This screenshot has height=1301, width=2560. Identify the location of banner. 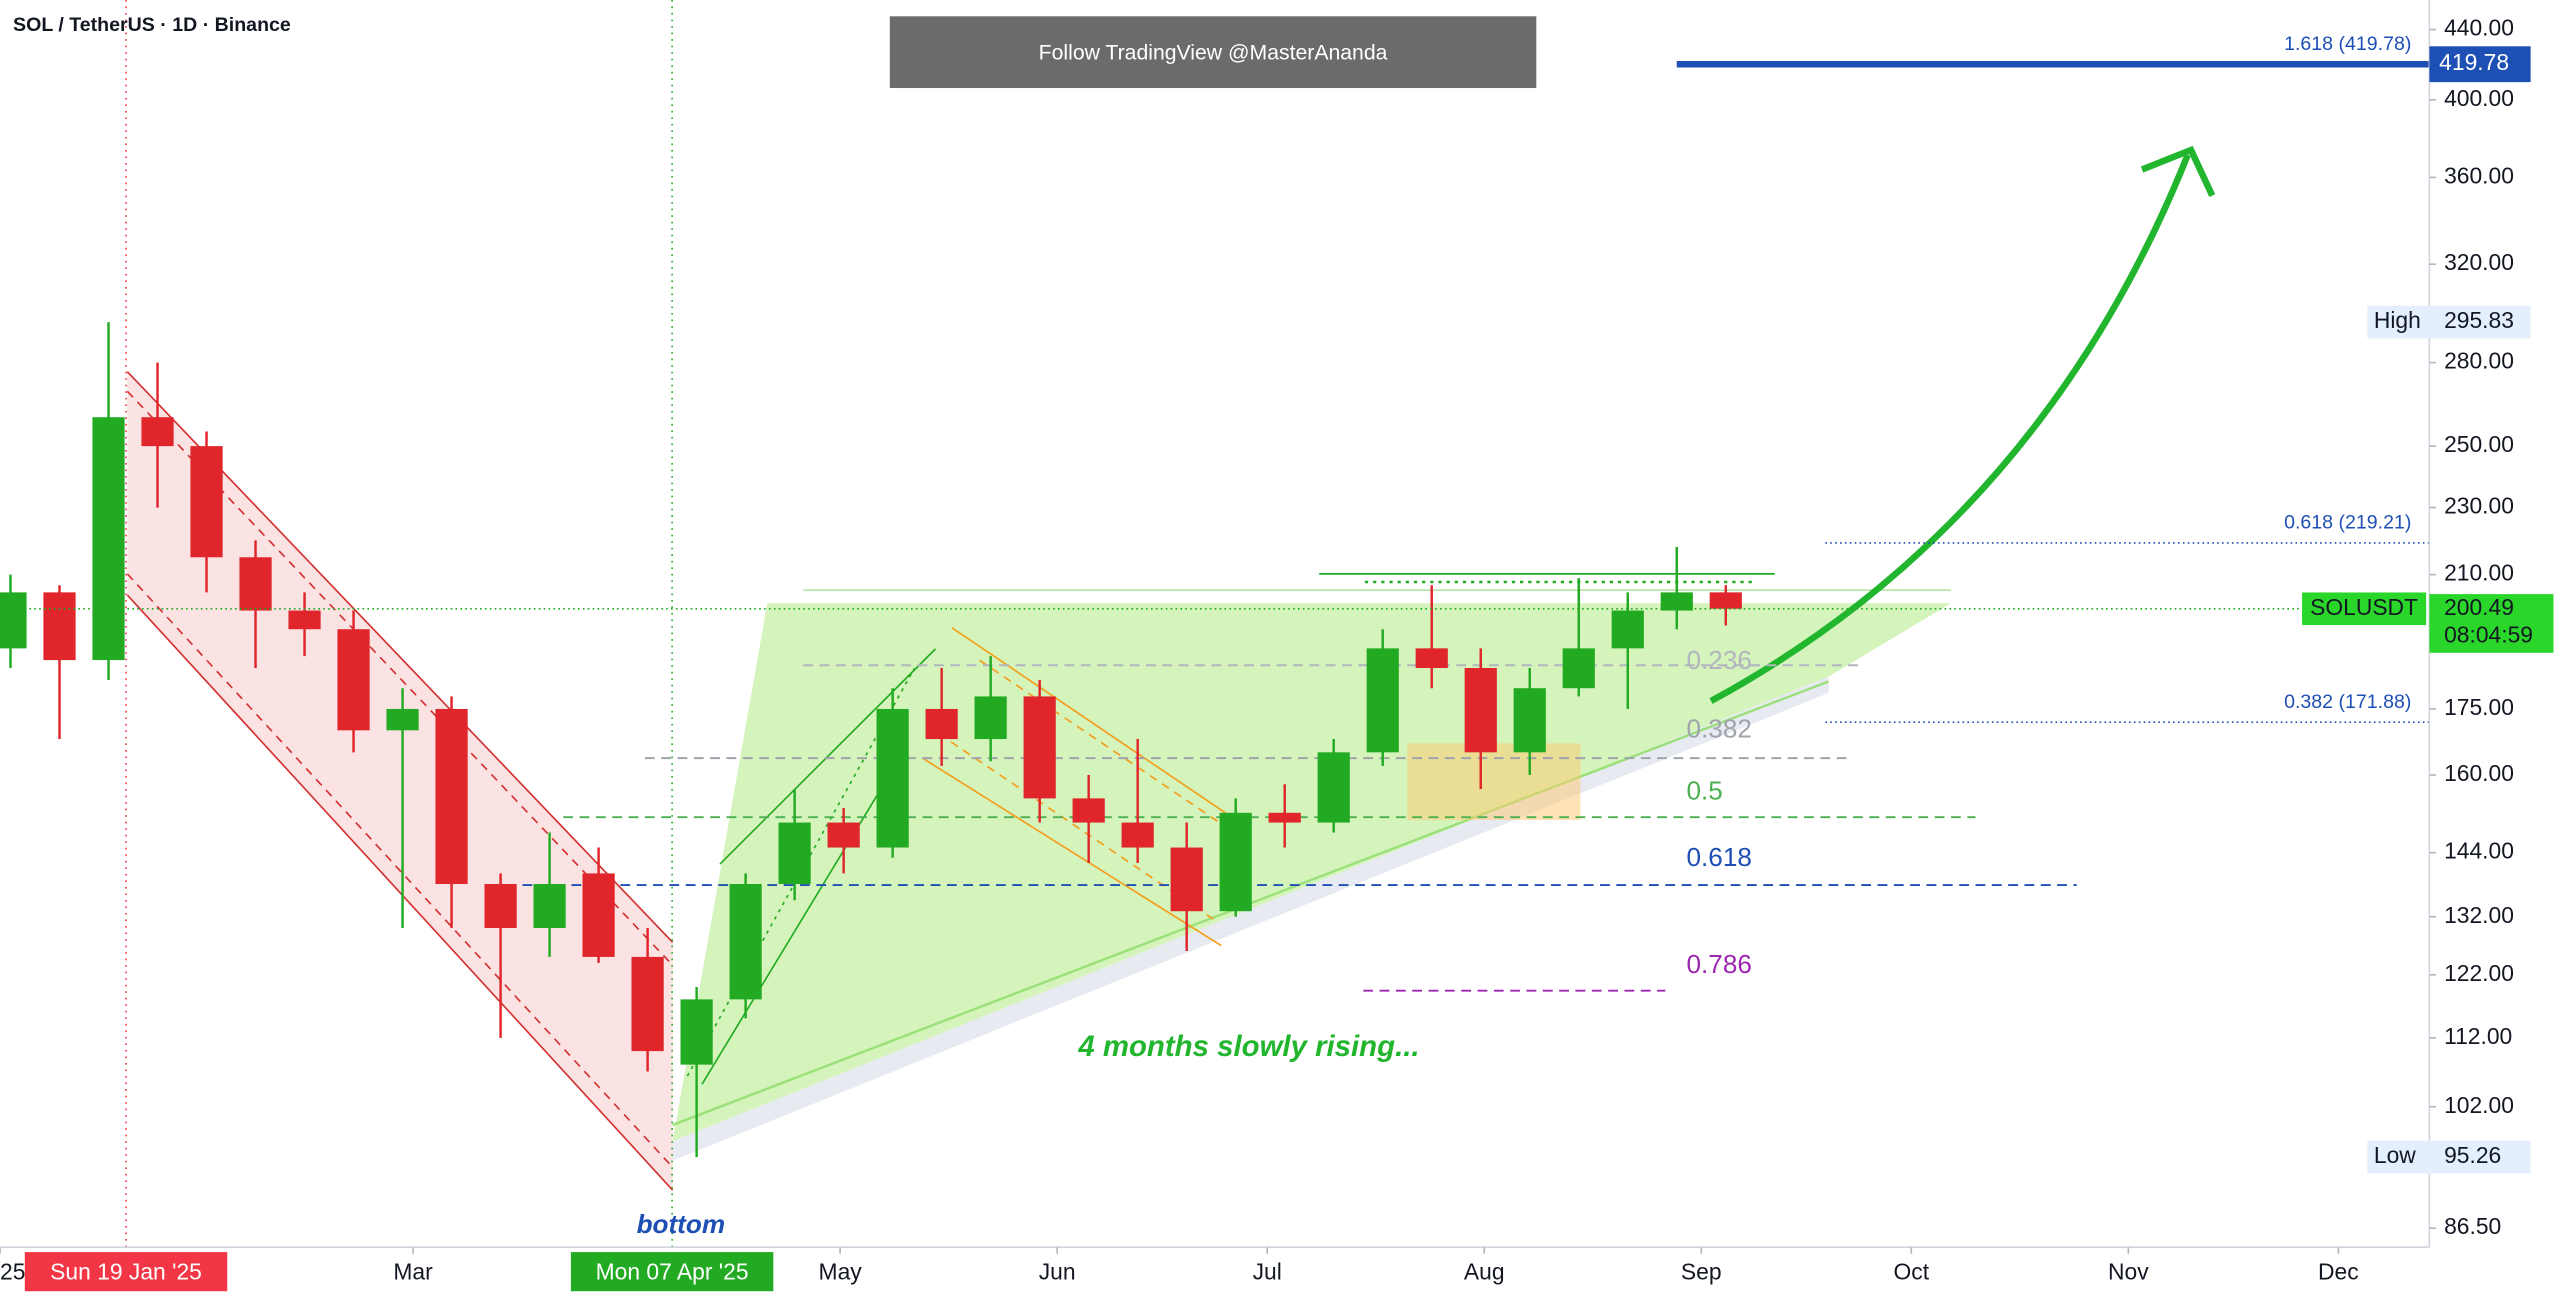
(1213, 52).